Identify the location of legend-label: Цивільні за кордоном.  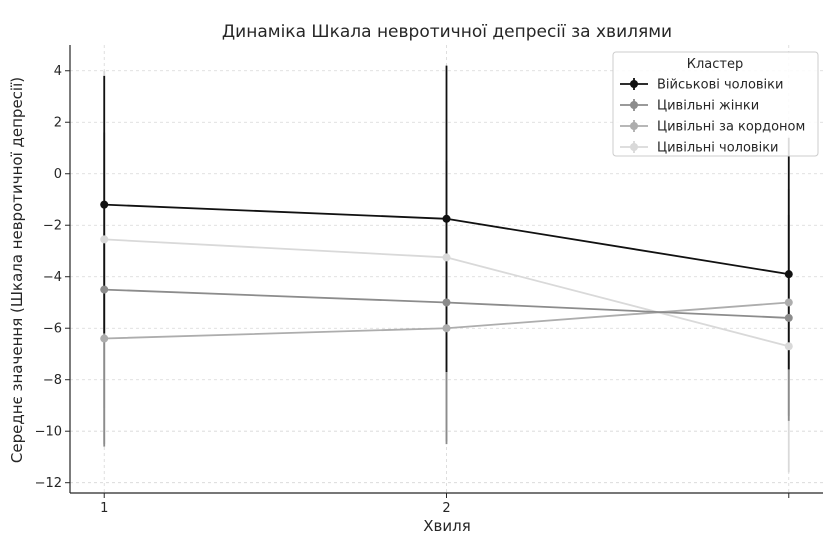
(731, 127).